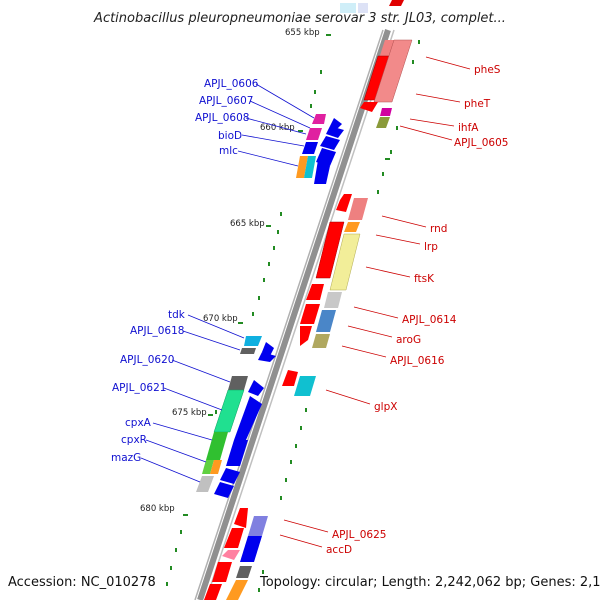 The width and height of the screenshot is (600, 600). Describe the element at coordinates (352, 227) in the screenshot. I see `gene-lrp-box` at that location.